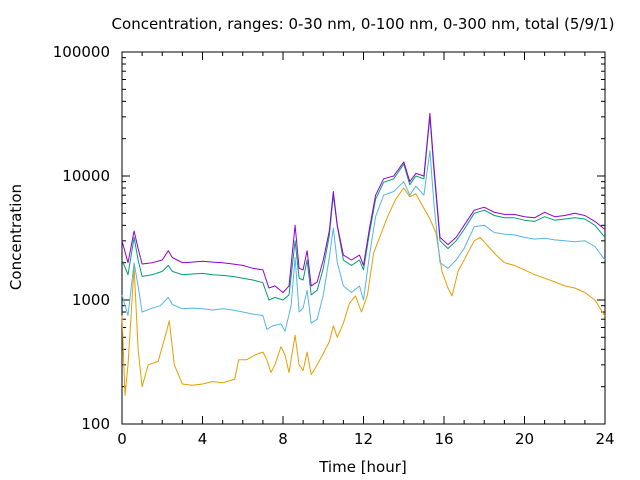  What do you see at coordinates (363, 439) in the screenshot?
I see `x-tick-label: 12` at bounding box center [363, 439].